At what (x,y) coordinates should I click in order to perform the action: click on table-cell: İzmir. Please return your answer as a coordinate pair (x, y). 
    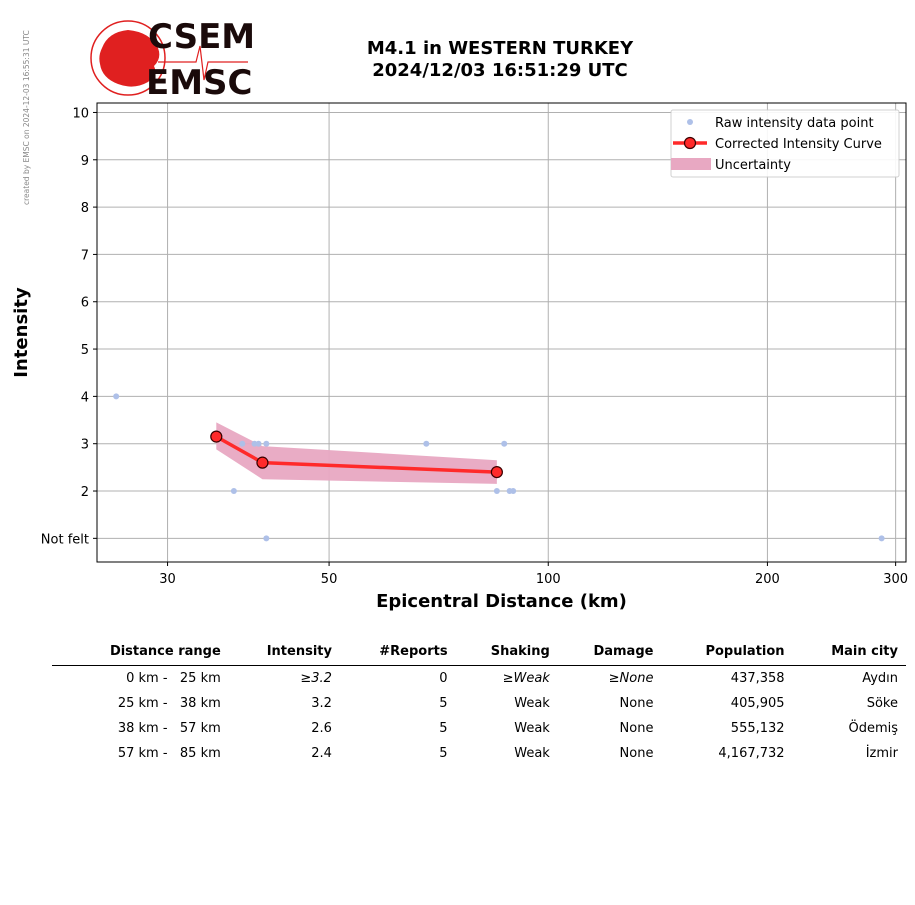
    Looking at the image, I should click on (881, 753).